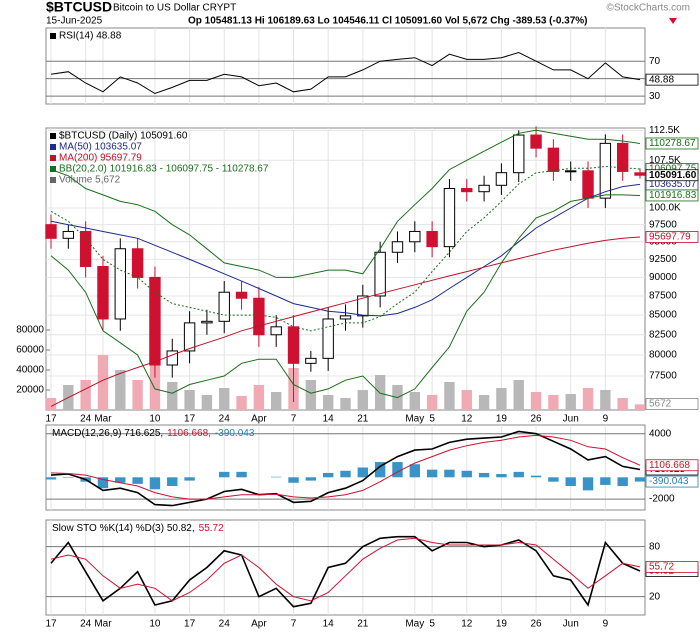  I want to click on legend-entry: Slow STO %K(14) %D(3) 50.82,, so click(123, 528).